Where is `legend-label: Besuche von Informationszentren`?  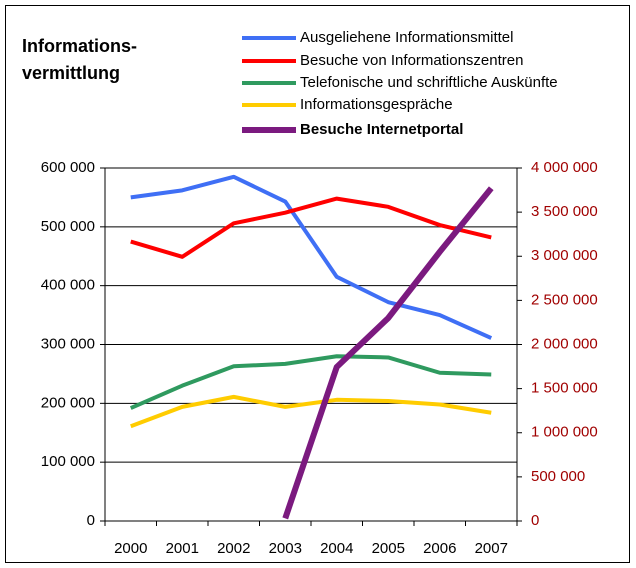
legend-label: Besuche von Informationszentren is located at coordinates (411, 60).